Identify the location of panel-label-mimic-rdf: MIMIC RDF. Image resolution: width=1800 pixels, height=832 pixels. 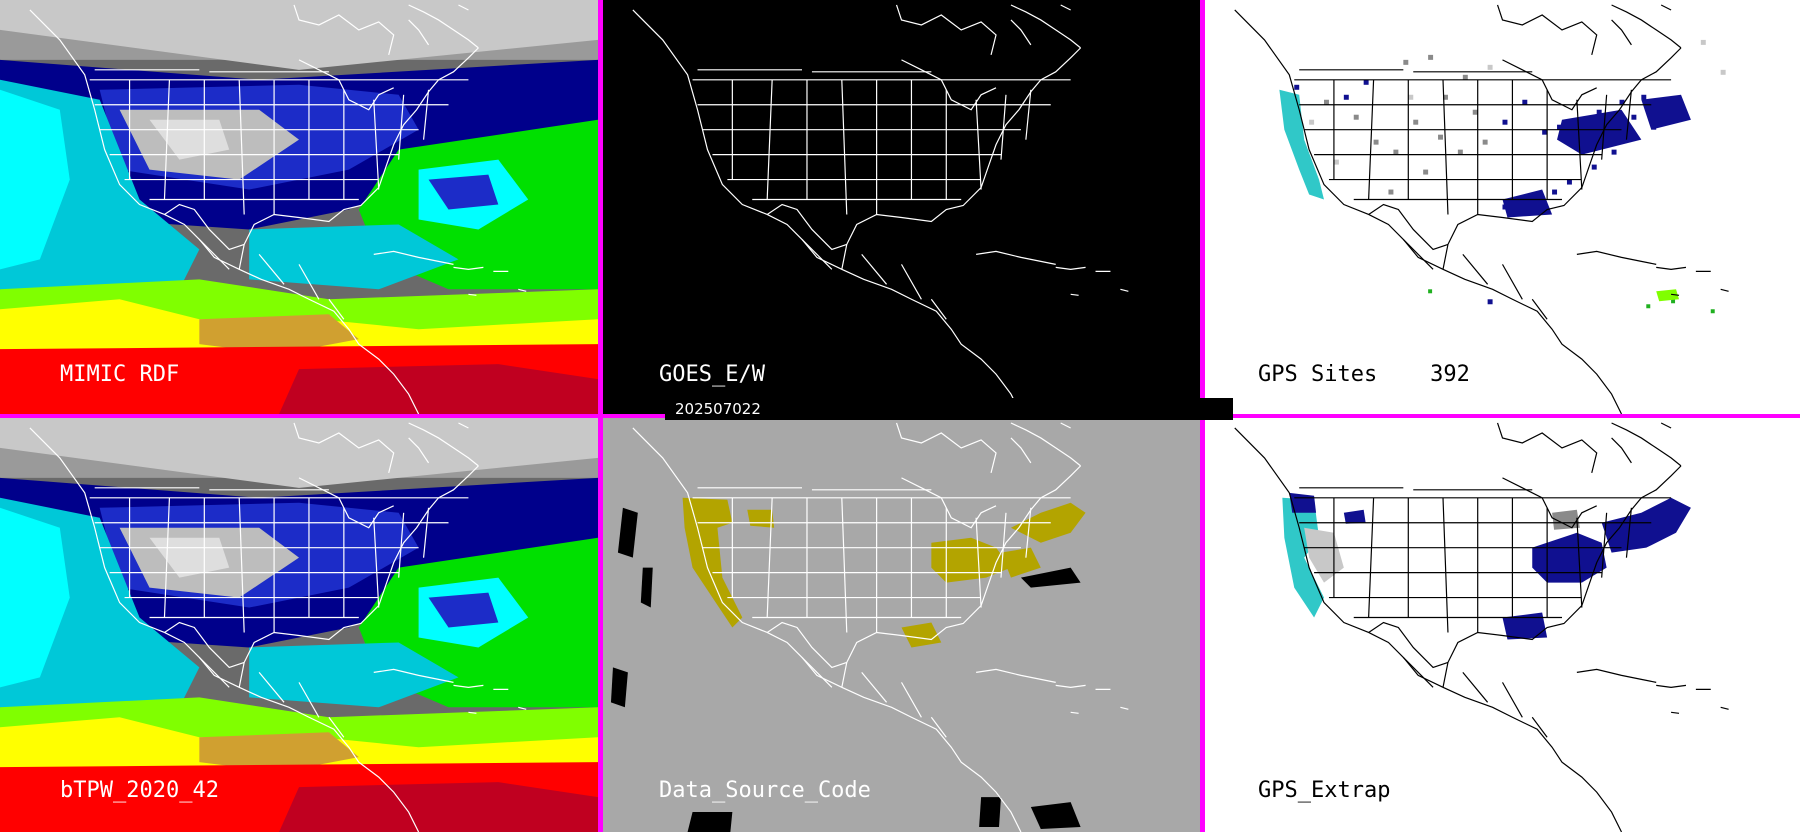
(120, 374).